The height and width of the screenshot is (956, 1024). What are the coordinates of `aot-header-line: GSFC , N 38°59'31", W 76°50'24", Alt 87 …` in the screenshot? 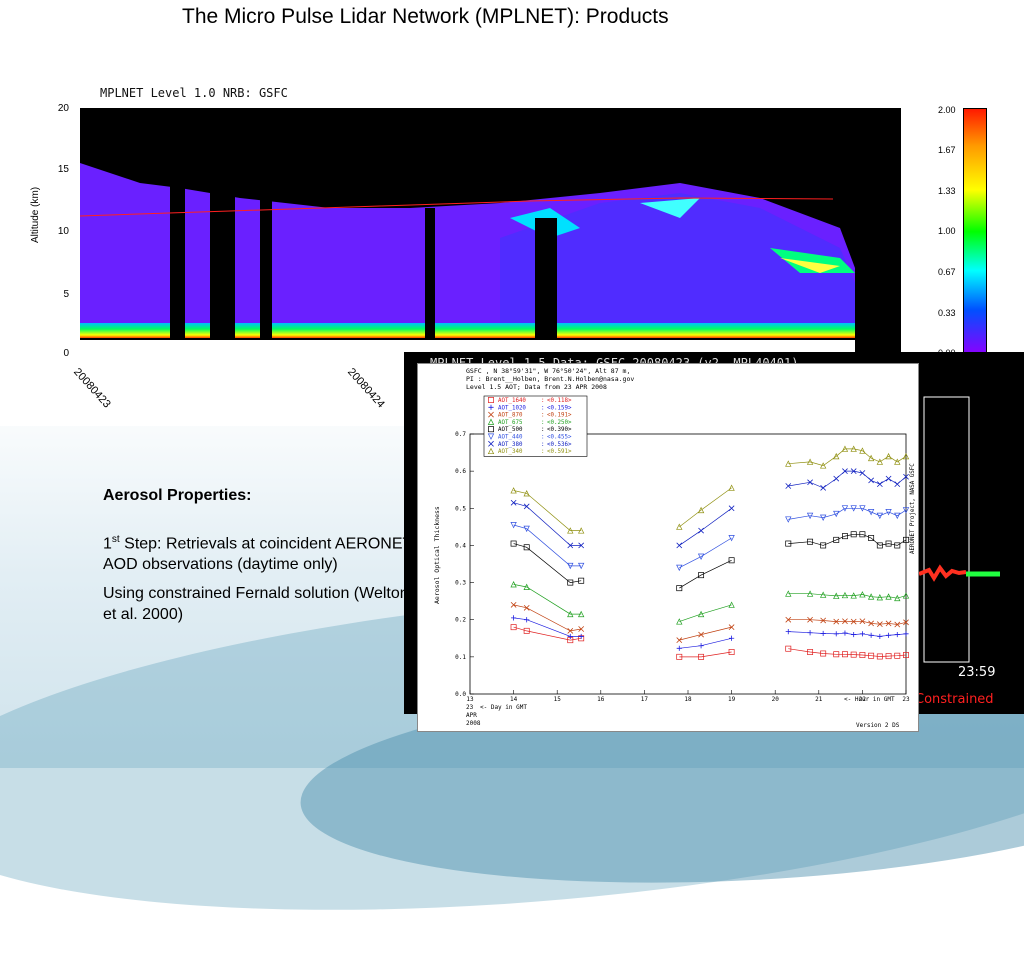 It's located at (548, 371).